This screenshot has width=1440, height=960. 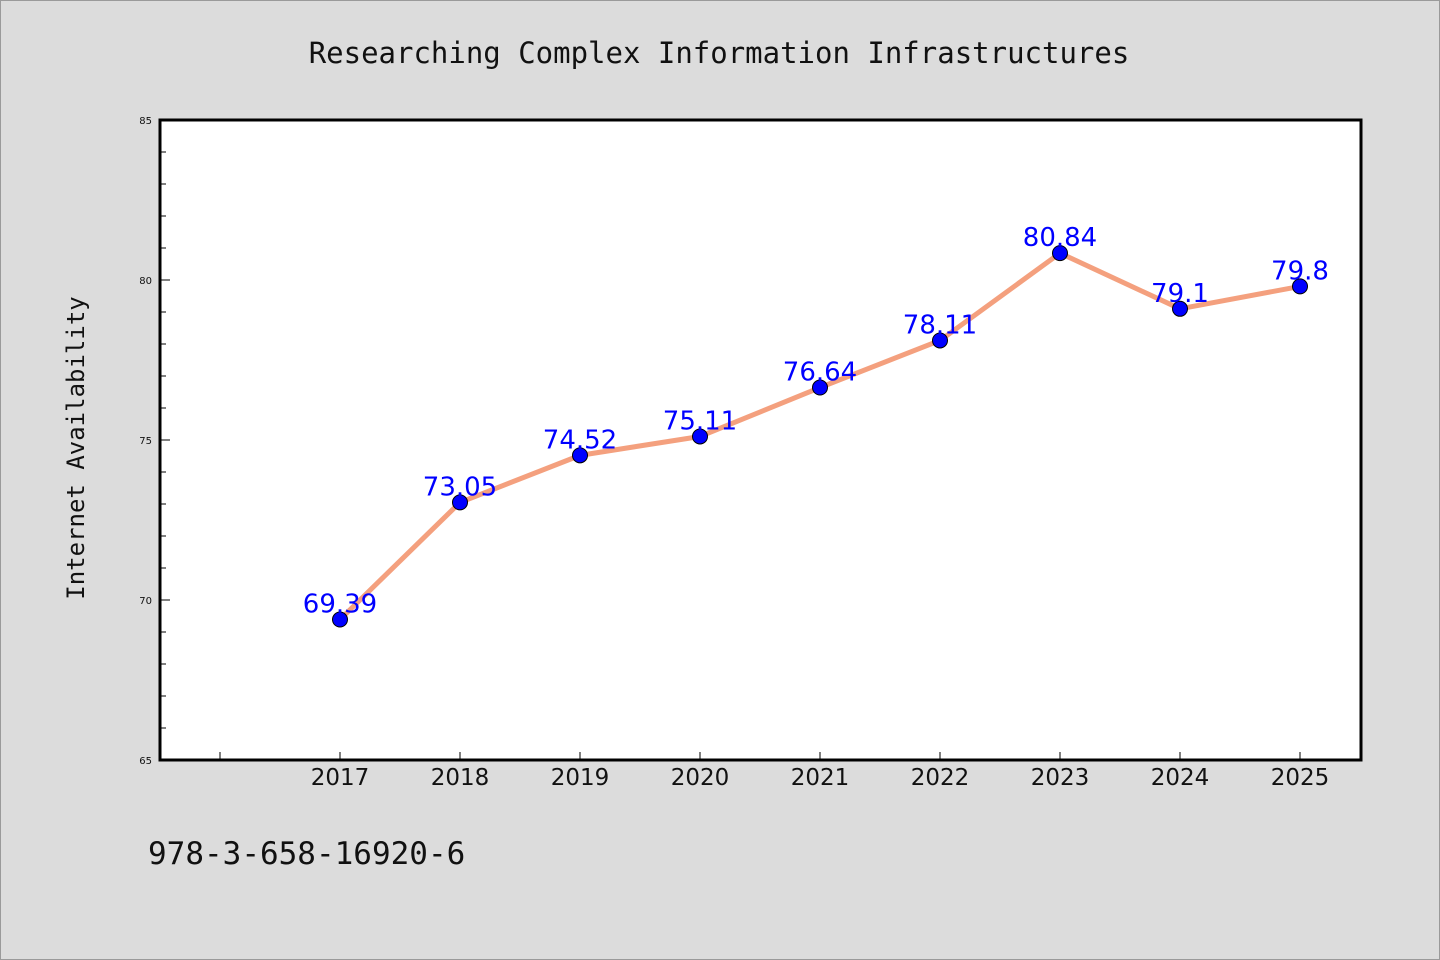 I want to click on y-tick-label: 80, so click(x=145, y=281).